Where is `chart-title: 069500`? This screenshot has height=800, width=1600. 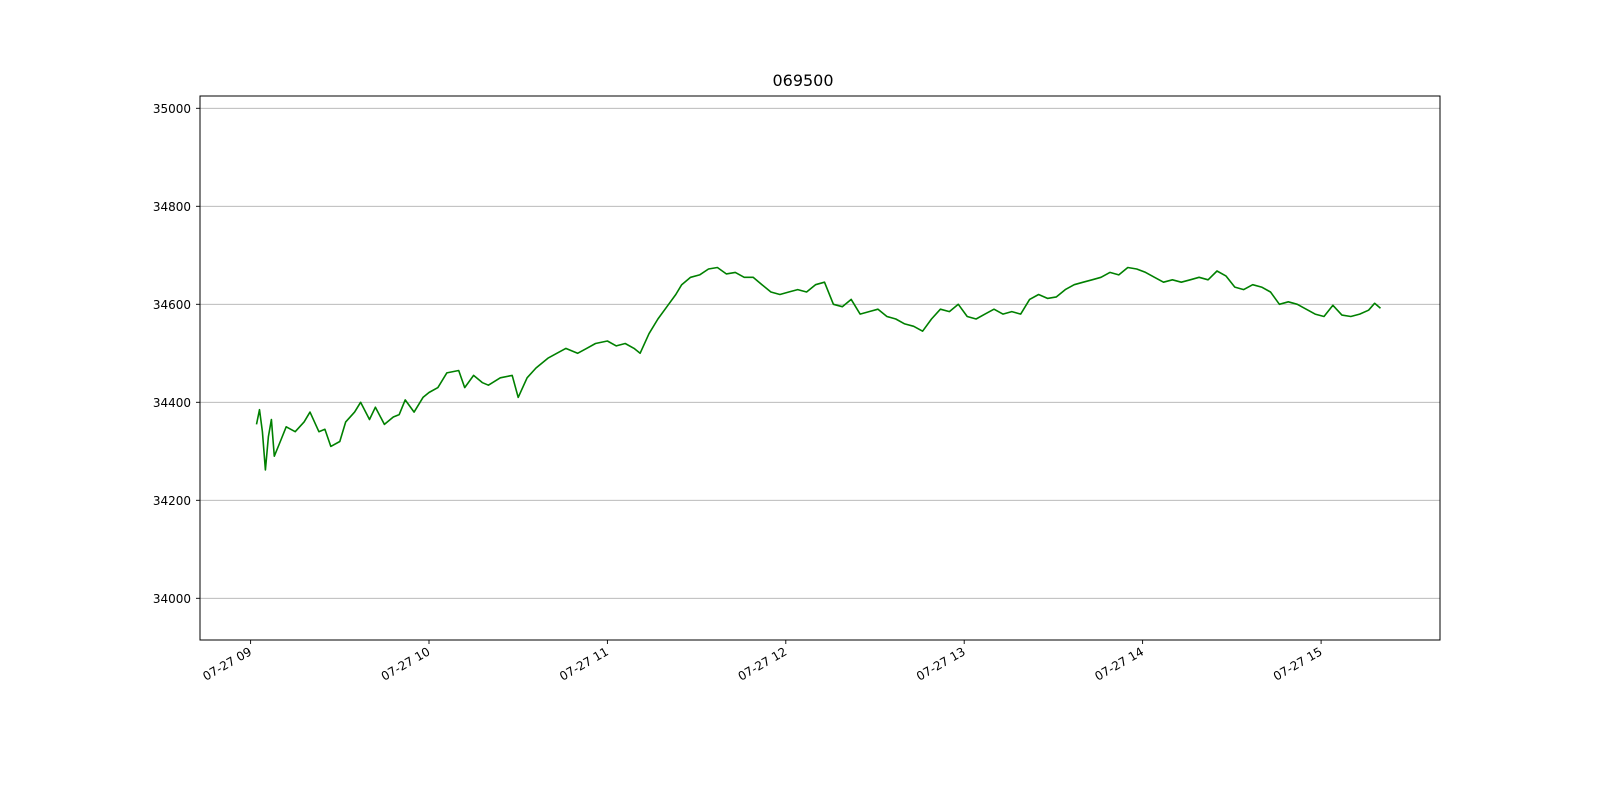 chart-title: 069500 is located at coordinates (802, 80).